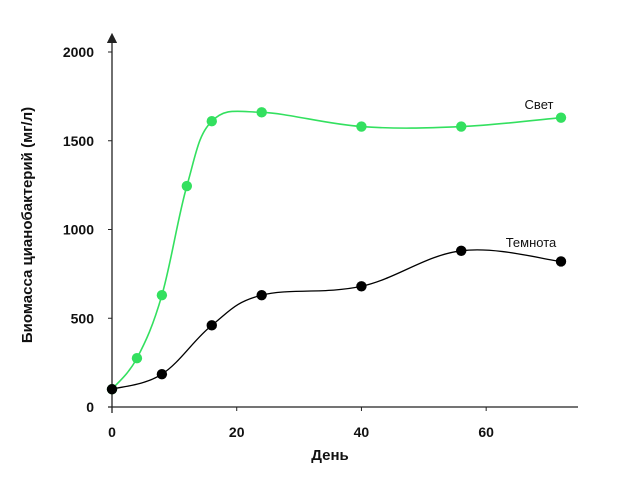  I want to click on x-tick-label: 40, so click(362, 432).